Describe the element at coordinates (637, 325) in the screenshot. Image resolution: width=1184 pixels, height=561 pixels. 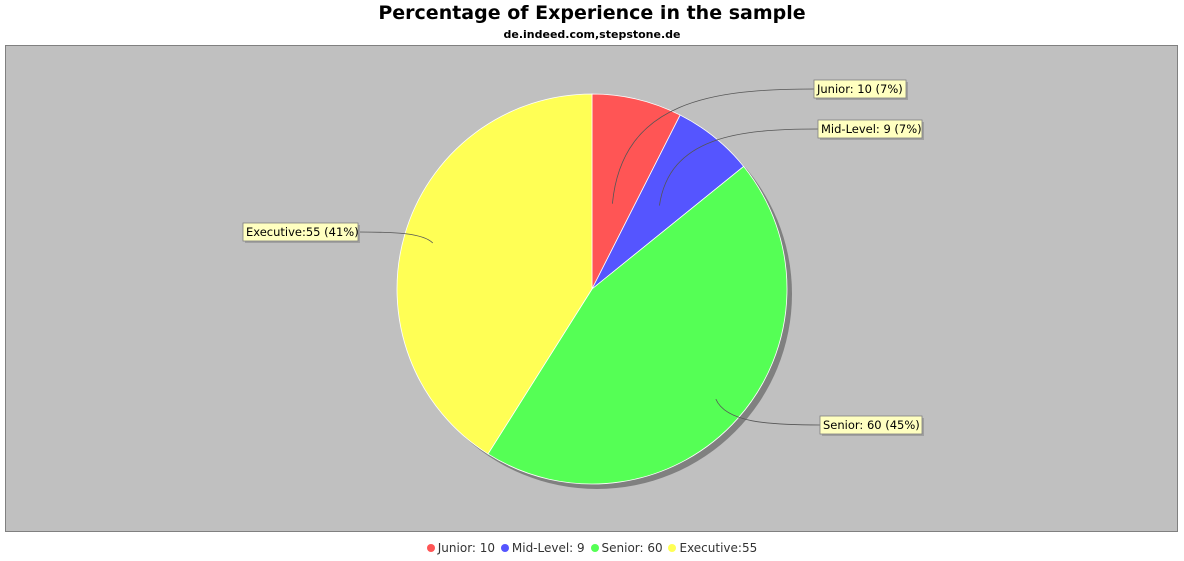
I see `pie-slice-senior` at that location.